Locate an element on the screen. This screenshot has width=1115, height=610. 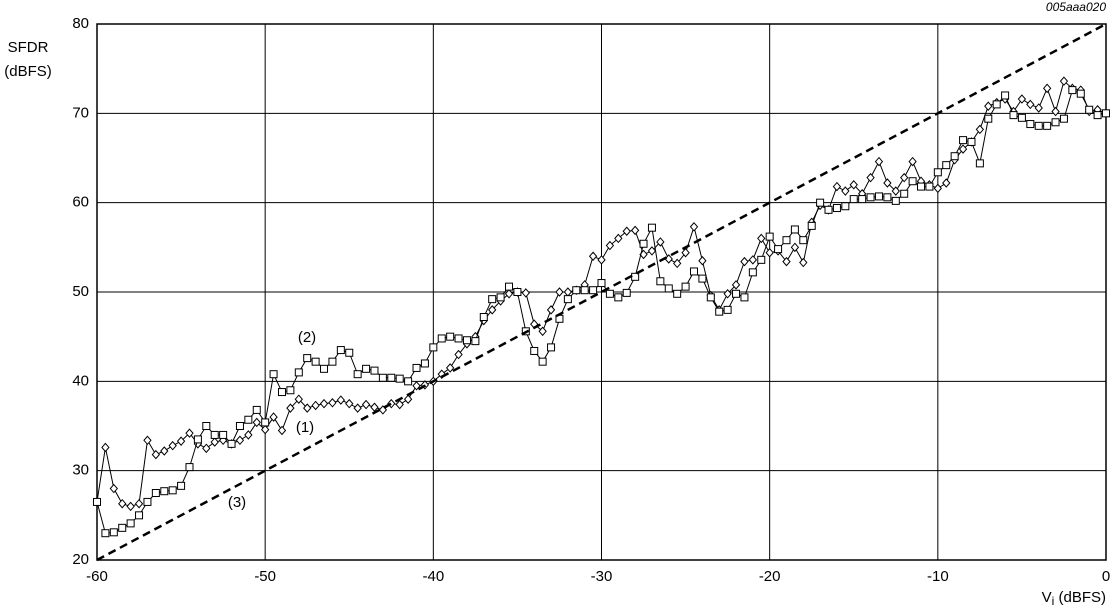
x-tick-label: -40 is located at coordinates (433, 576).